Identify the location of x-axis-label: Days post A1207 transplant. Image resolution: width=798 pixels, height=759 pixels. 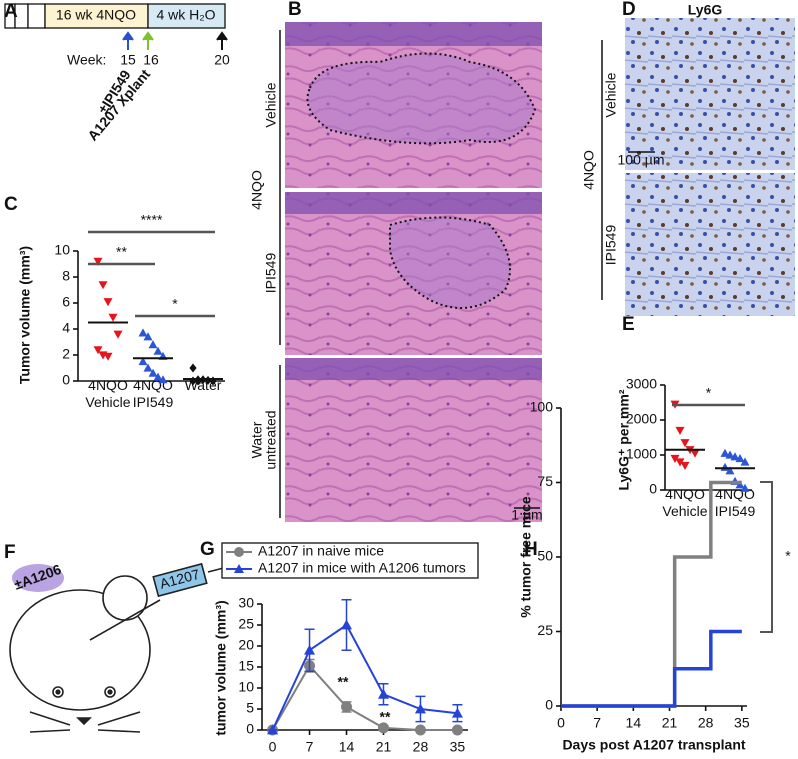
(653, 745).